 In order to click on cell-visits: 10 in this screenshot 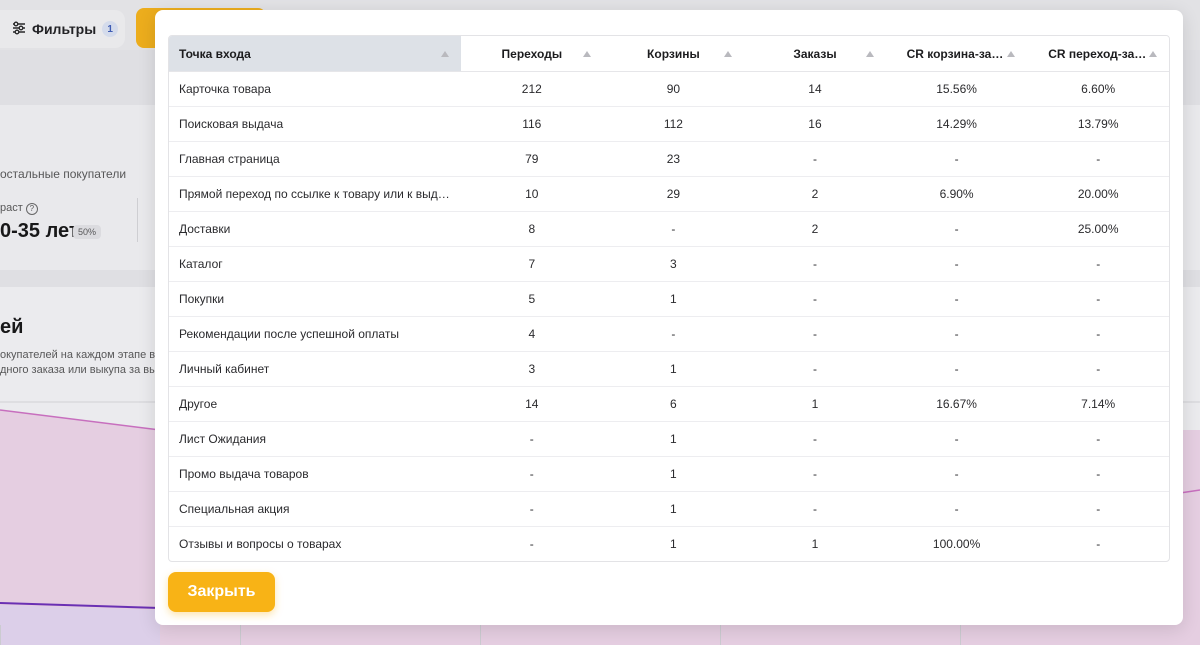, I will do `click(532, 194)`.